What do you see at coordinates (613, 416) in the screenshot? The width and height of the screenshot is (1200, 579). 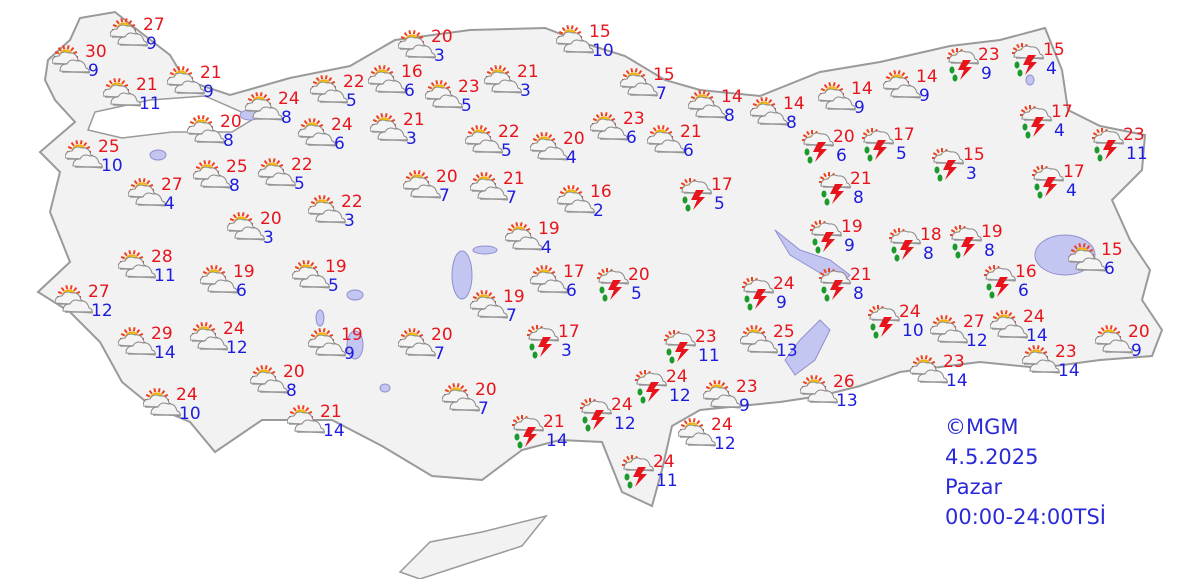 I see `station: 24 12` at bounding box center [613, 416].